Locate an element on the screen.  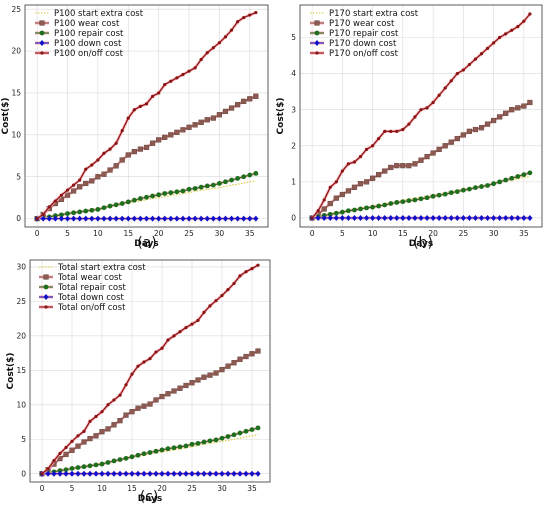
legend-label: P100 on/off cost is located at coordinates (89, 54).